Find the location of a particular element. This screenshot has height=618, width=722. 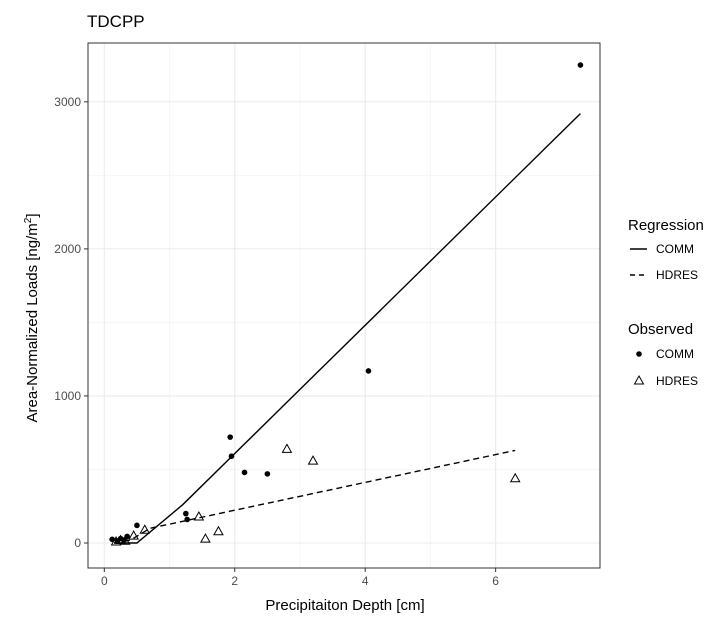

y-axis-title: Area-Normalized Loads [ng/m2] is located at coordinates (32, 318).